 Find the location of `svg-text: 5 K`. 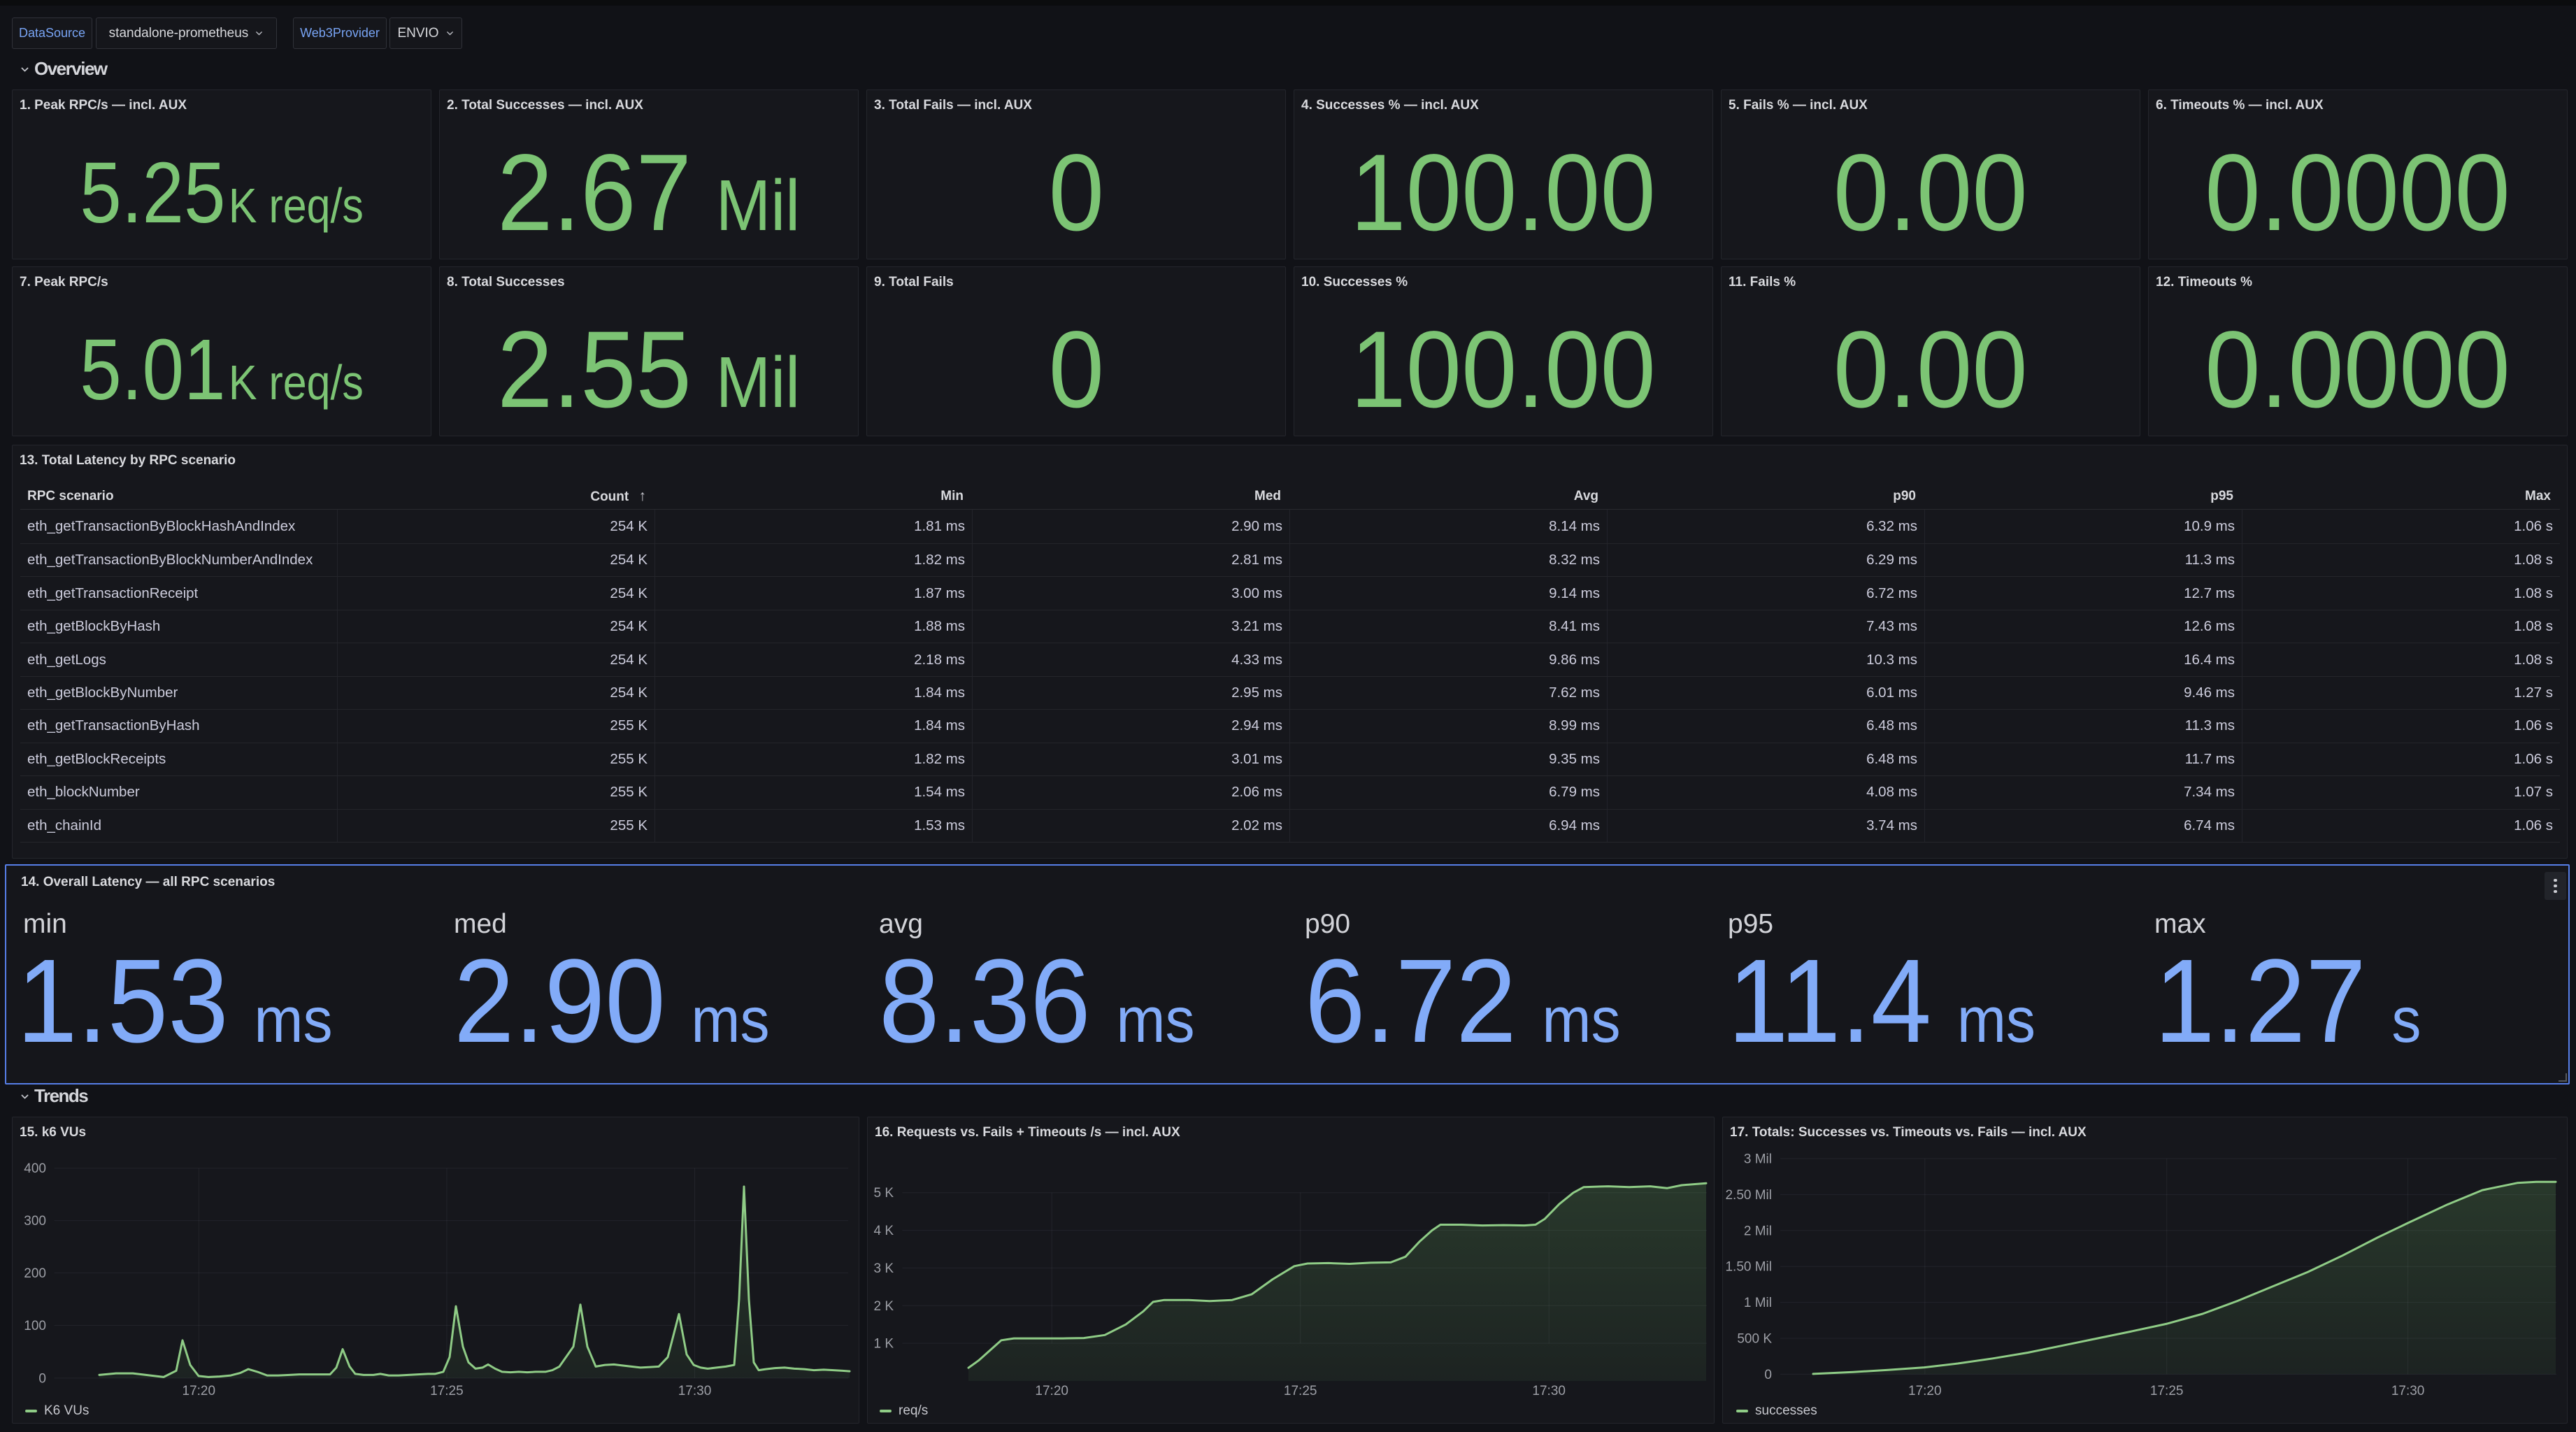

svg-text: 5 K is located at coordinates (883, 1193).